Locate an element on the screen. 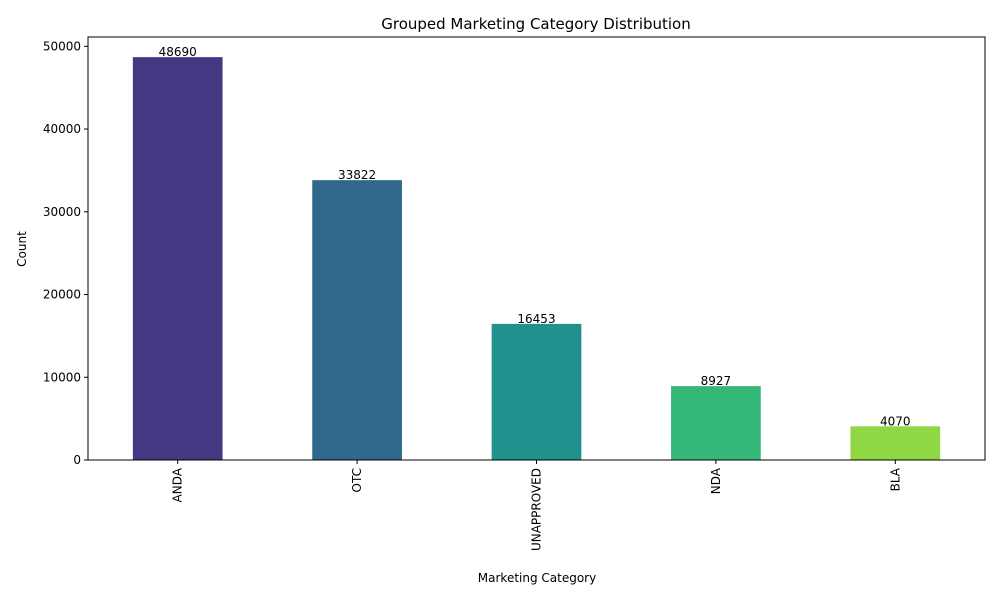  bar-otc is located at coordinates (357, 320).